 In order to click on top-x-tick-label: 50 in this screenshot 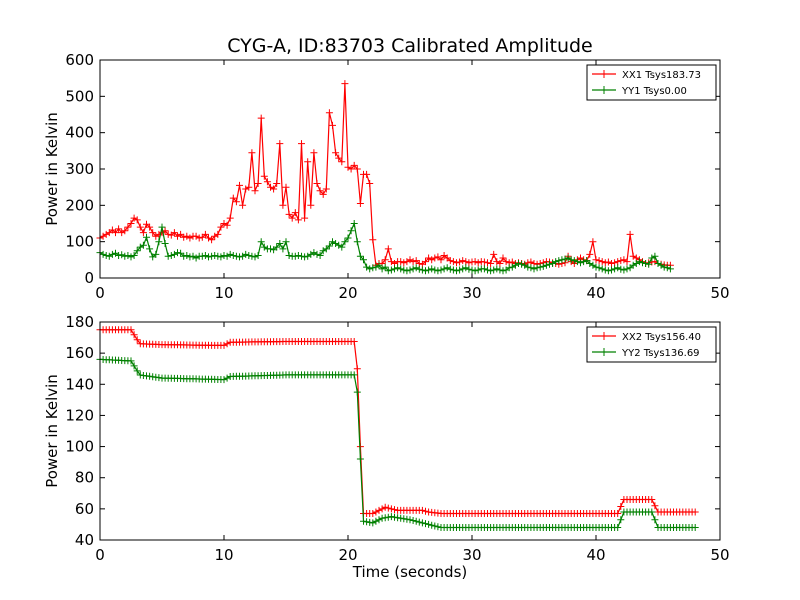, I will do `click(719, 293)`.